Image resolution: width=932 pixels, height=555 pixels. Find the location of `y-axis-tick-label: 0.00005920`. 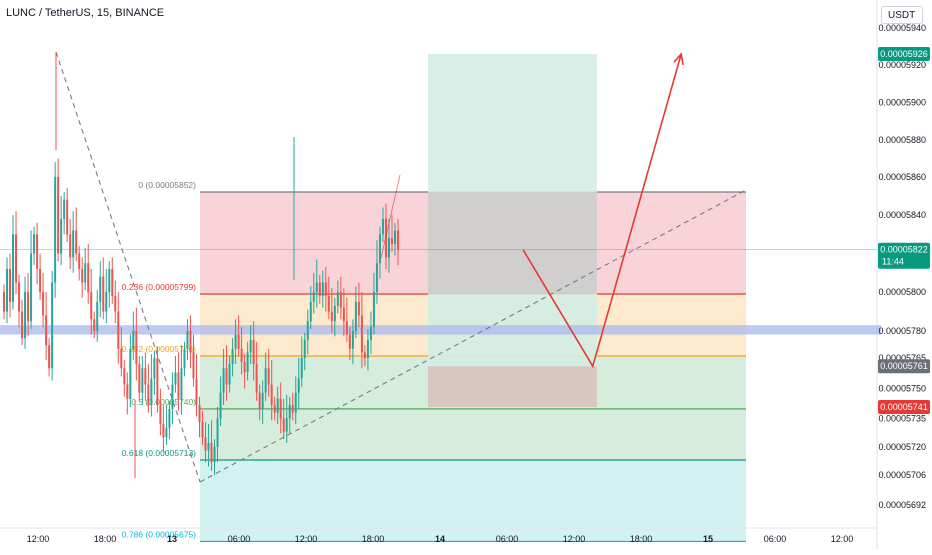

y-axis-tick-label: 0.00005920 is located at coordinates (902, 65).